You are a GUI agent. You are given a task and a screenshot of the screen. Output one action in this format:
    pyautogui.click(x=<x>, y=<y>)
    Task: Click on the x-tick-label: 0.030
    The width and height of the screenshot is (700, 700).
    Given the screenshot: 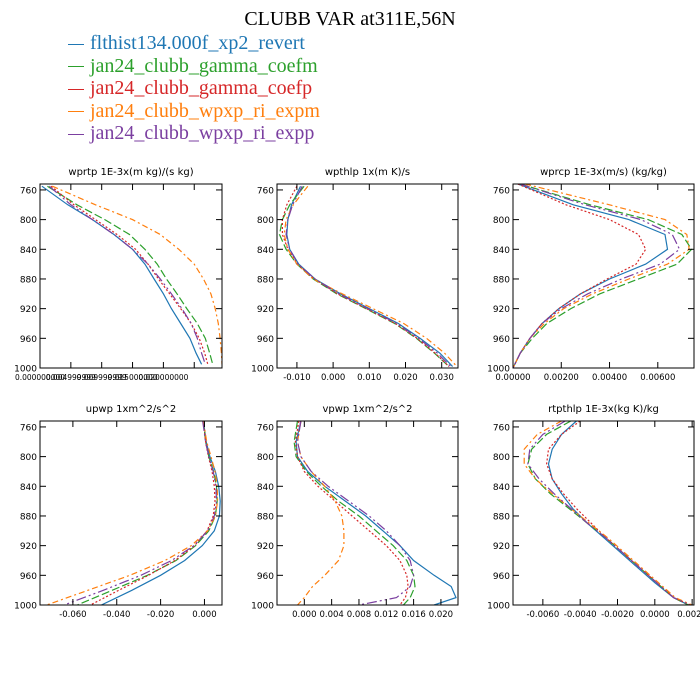 What is the action you would take?
    pyautogui.click(x=442, y=378)
    